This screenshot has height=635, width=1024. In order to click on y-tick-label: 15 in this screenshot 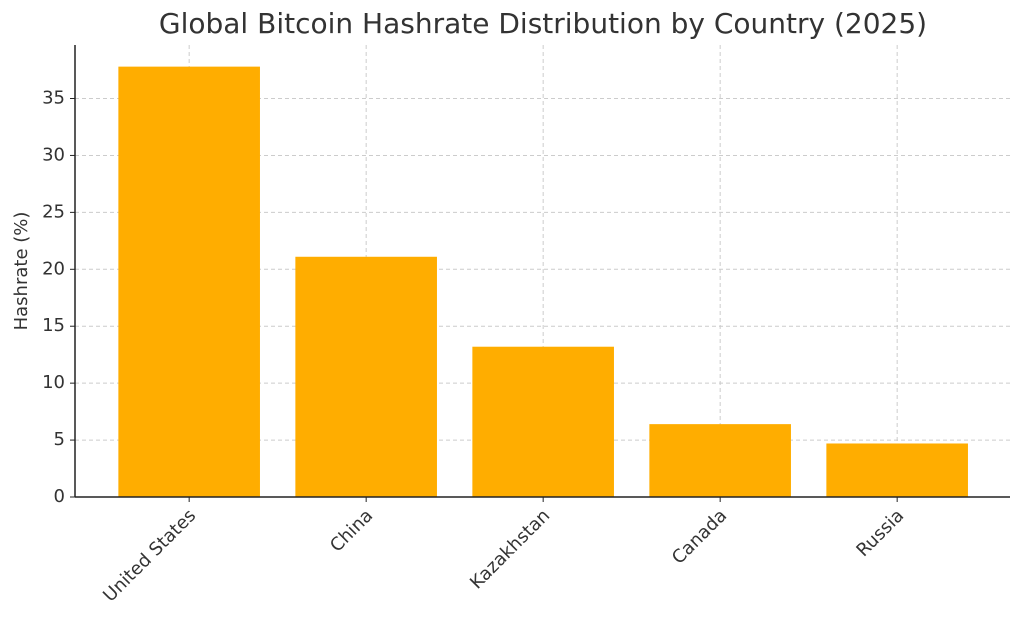, I will do `click(53, 325)`.